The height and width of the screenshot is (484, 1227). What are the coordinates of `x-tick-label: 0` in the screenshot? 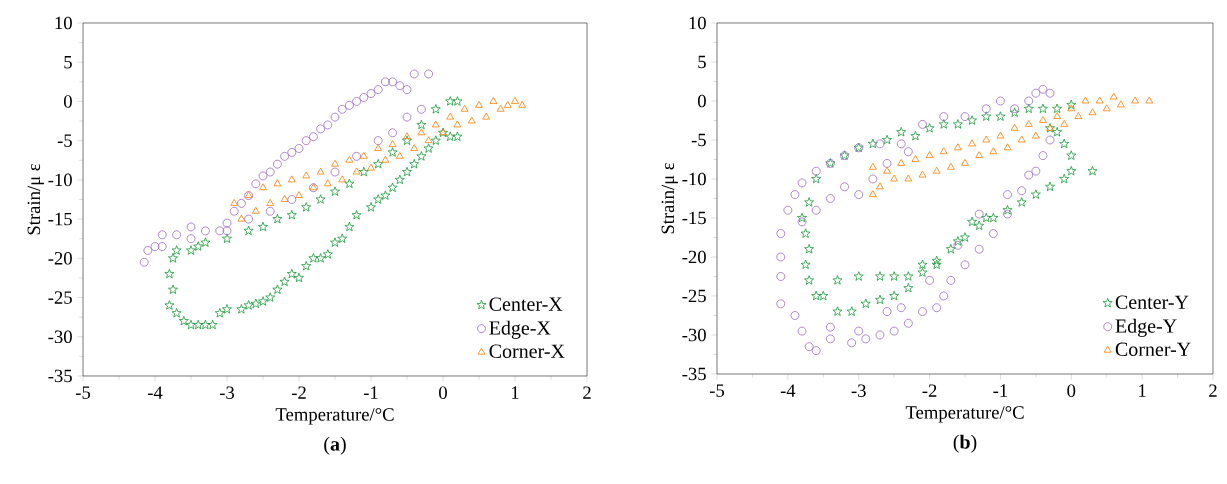 It's located at (1071, 390).